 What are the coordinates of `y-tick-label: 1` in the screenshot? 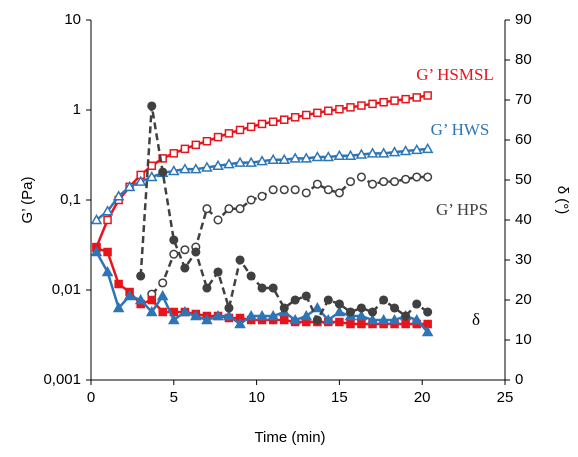 It's located at (77, 109).